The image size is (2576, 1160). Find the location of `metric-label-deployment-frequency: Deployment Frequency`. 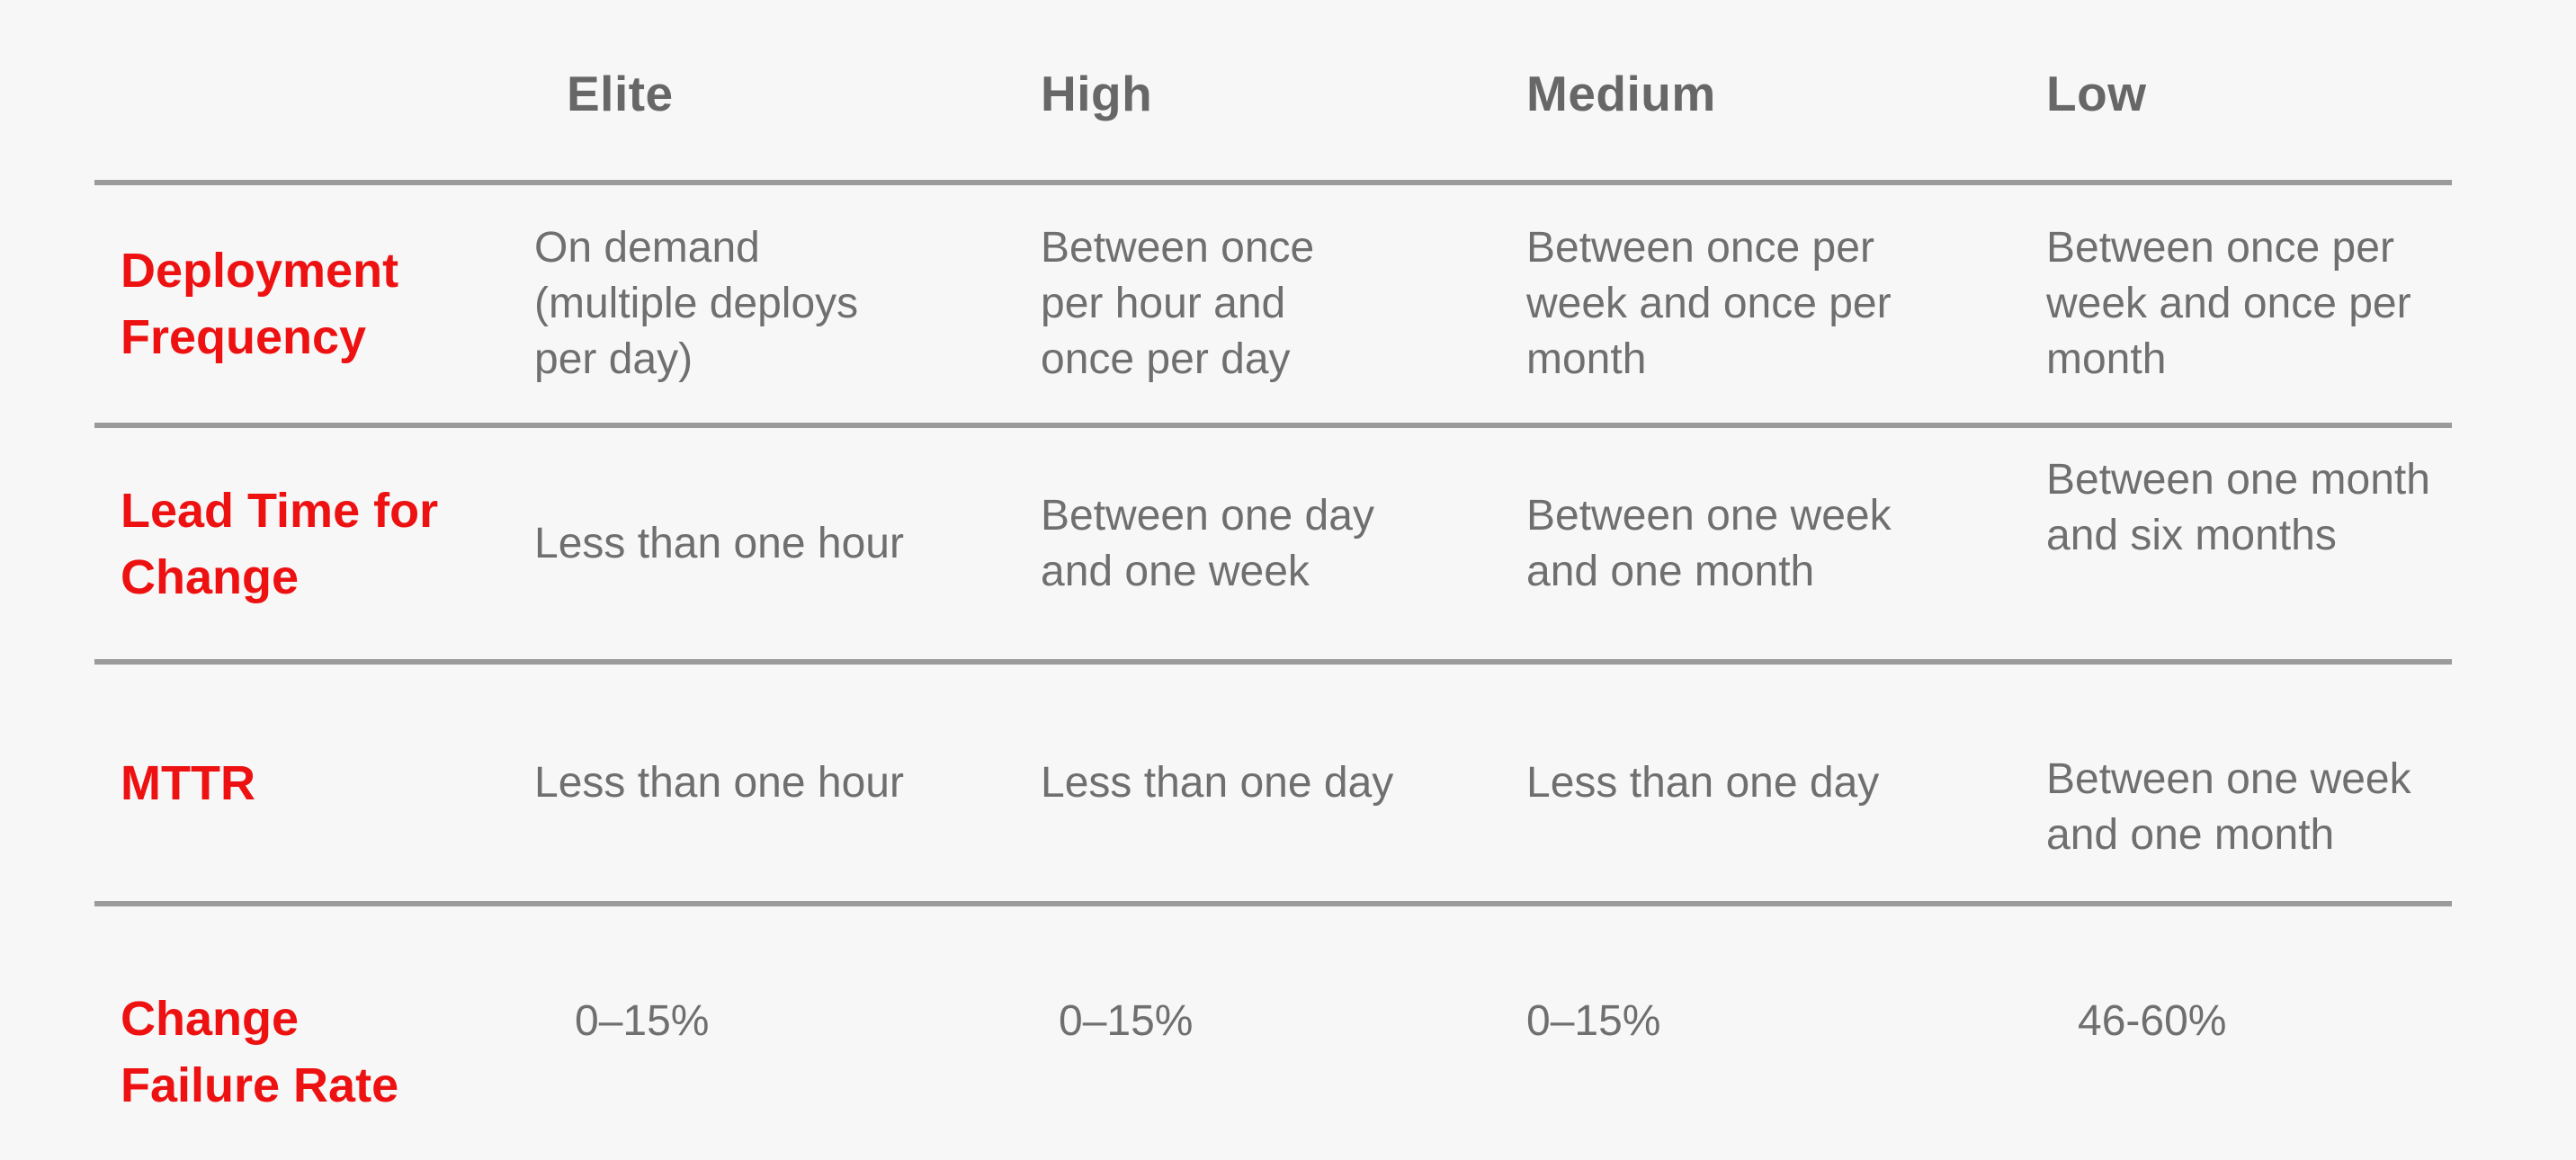

metric-label-deployment-frequency: Deployment Frequency is located at coordinates (260, 304).